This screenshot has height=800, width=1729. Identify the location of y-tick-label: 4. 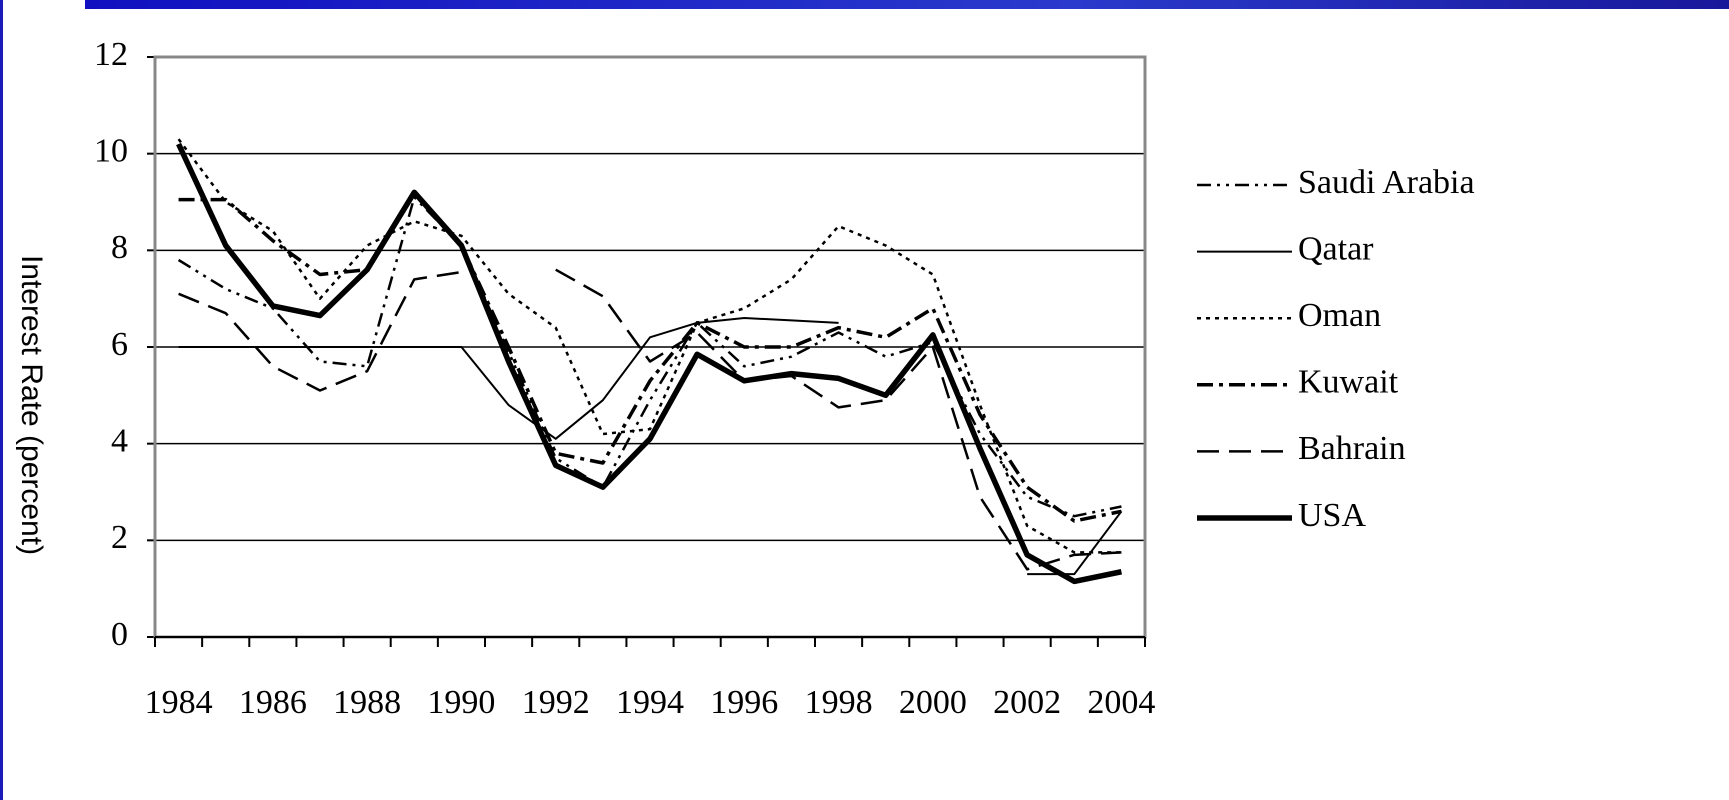
(119, 440).